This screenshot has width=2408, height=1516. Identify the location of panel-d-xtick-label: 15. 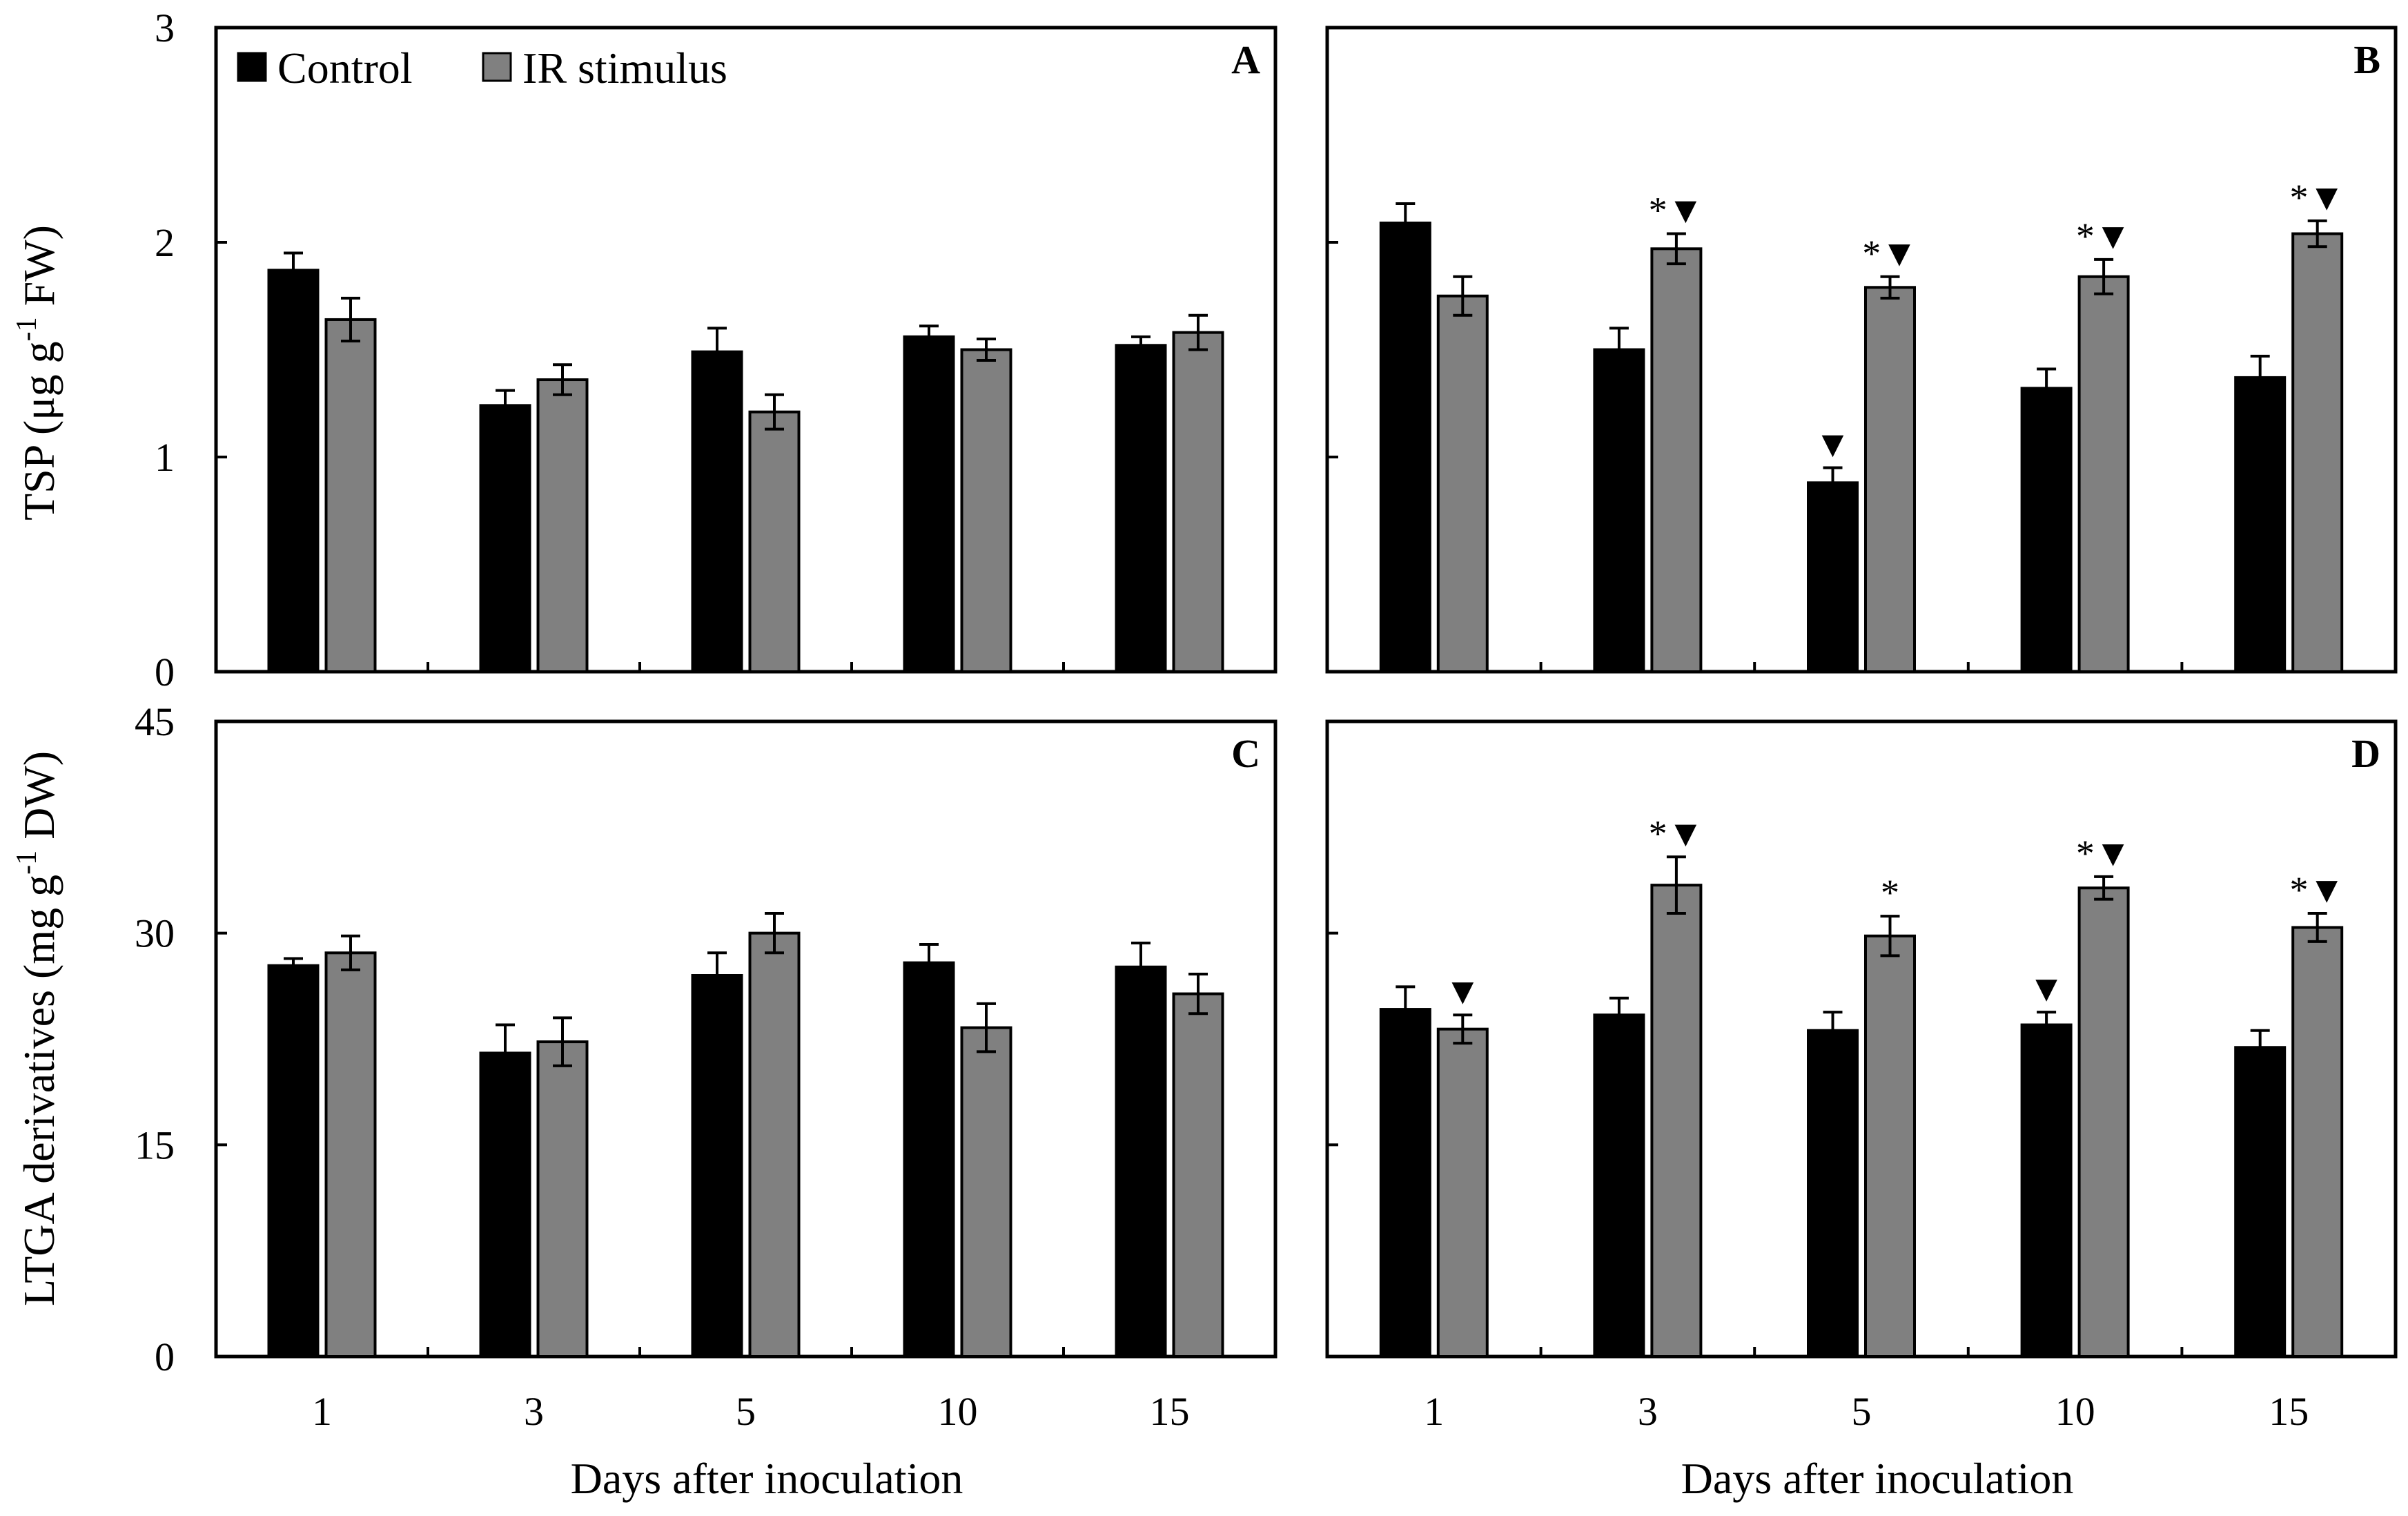
(2289, 1411).